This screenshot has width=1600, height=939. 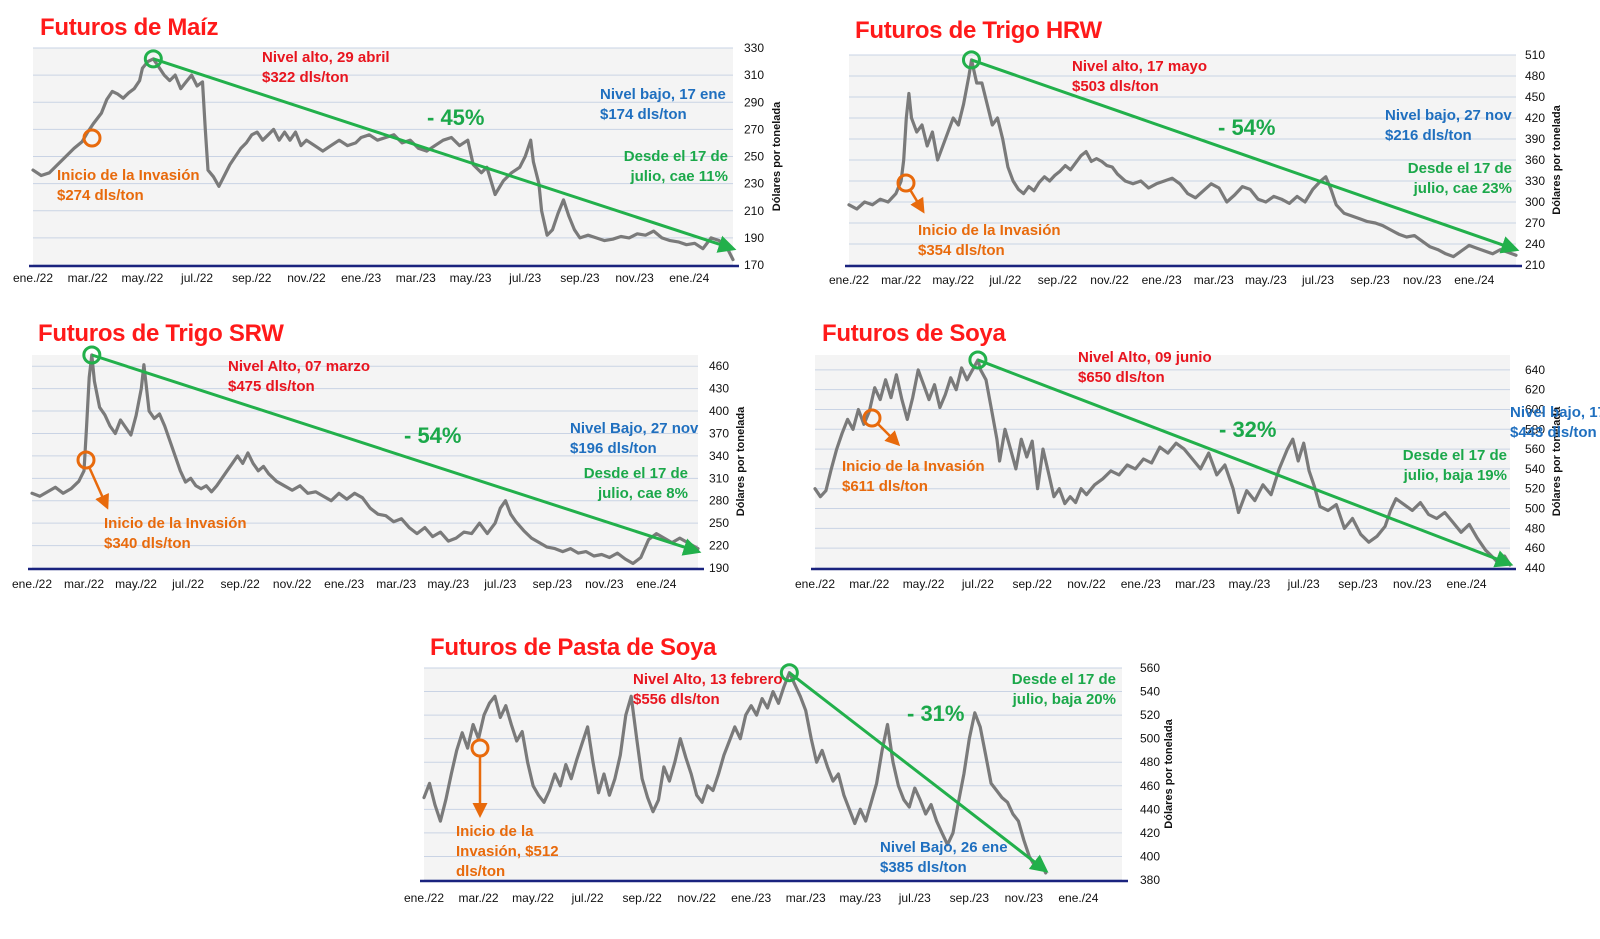 I want to click on x-tick-label: nov./23, so click(x=1024, y=898).